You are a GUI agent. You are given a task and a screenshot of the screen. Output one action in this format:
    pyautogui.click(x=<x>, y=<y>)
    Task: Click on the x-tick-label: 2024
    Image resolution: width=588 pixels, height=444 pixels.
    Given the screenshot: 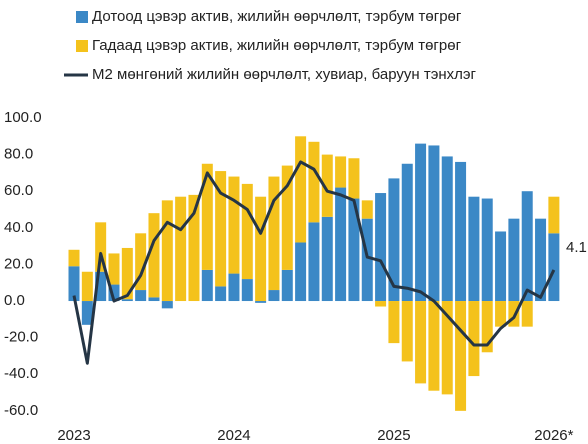 What is the action you would take?
    pyautogui.click(x=233, y=435)
    